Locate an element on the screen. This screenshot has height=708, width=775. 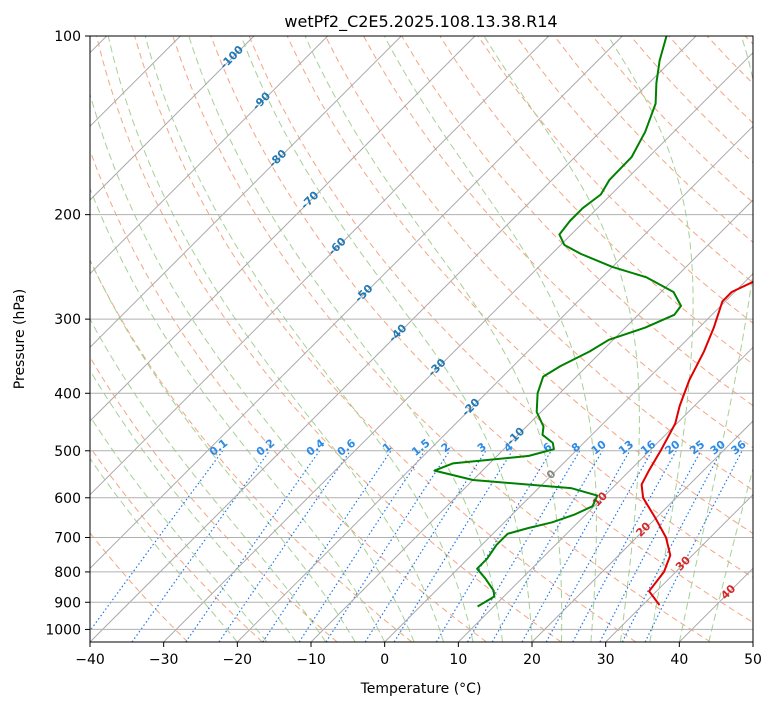
x-tick-label: 20 is located at coordinates (532, 660).